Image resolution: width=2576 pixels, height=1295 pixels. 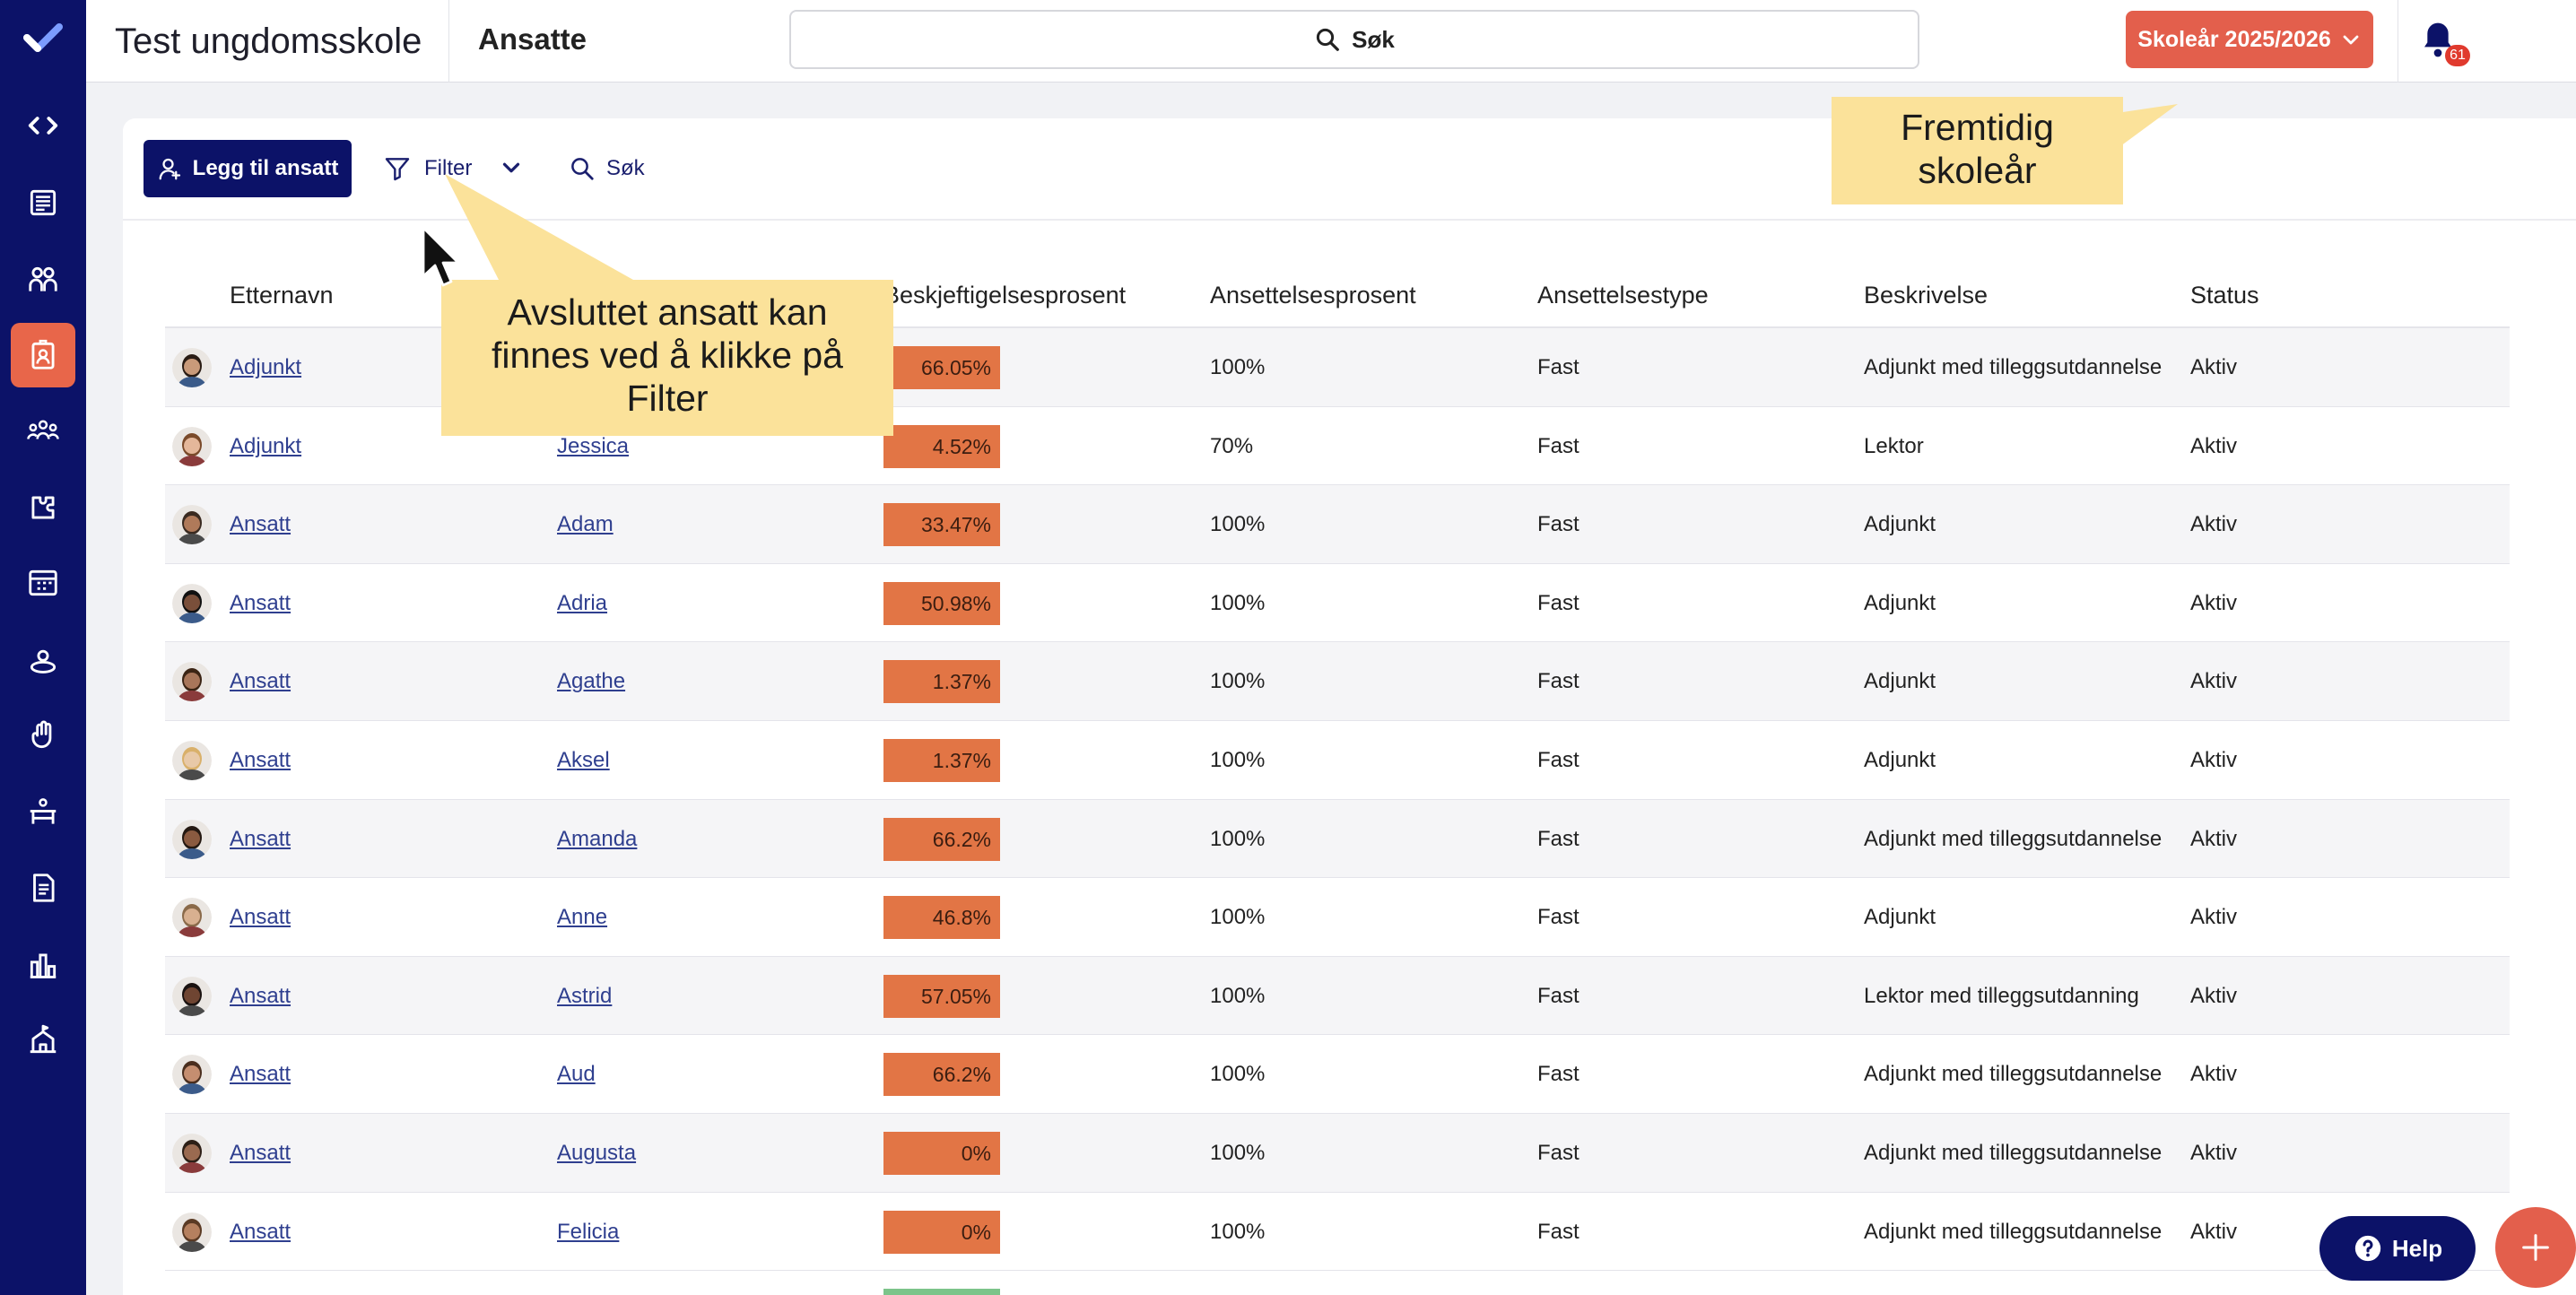 I want to click on sidebar-item-classroom, so click(x=43, y=812).